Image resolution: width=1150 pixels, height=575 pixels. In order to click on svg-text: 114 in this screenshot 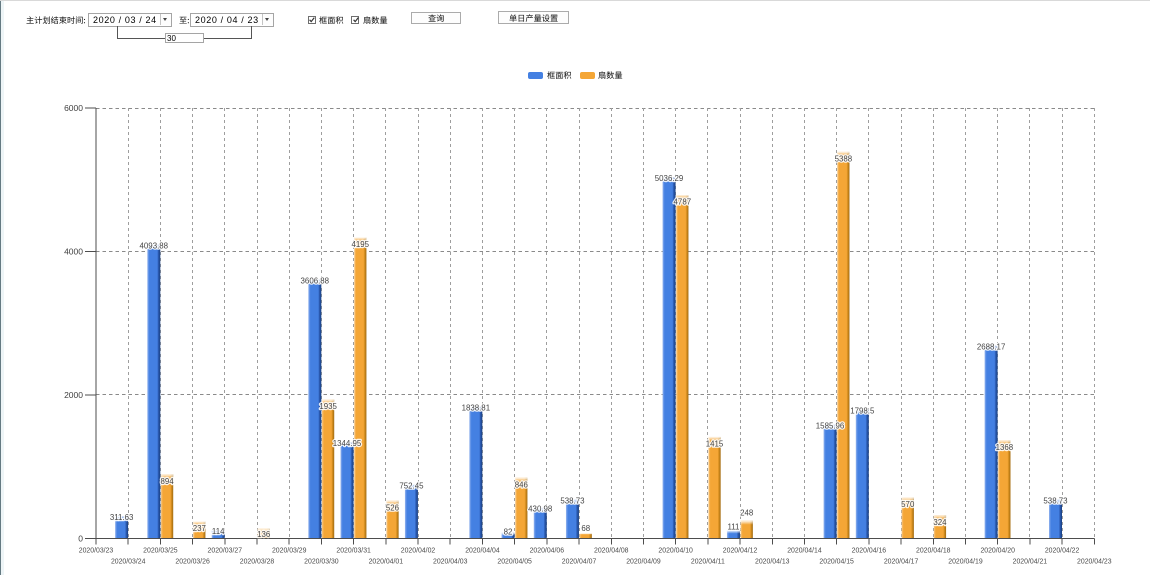, I will do `click(218, 531)`.